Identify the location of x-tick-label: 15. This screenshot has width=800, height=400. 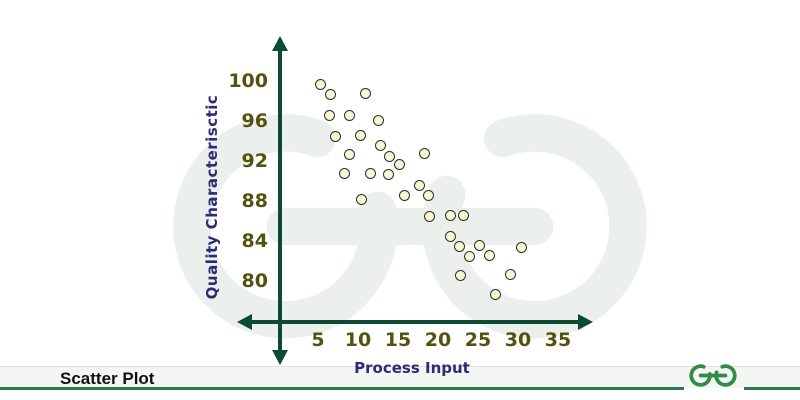
(398, 340).